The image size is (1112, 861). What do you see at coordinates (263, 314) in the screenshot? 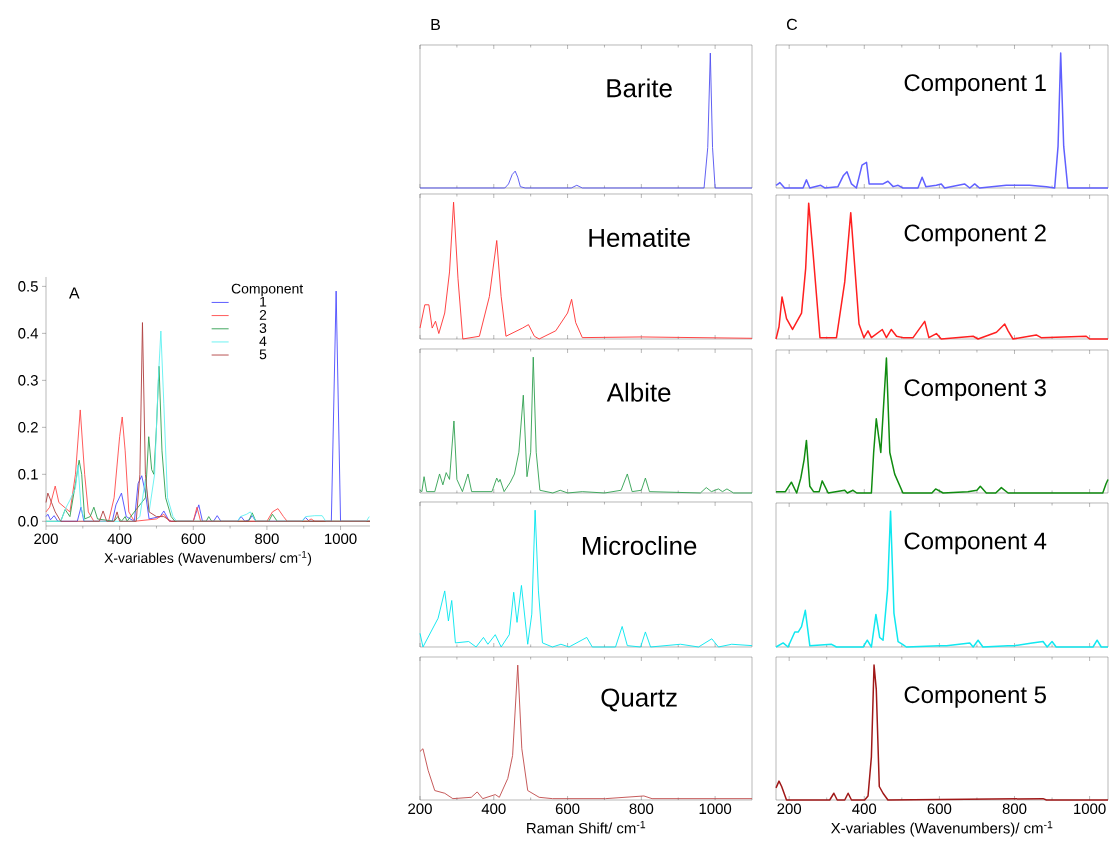
I see `legend-label: 2` at bounding box center [263, 314].